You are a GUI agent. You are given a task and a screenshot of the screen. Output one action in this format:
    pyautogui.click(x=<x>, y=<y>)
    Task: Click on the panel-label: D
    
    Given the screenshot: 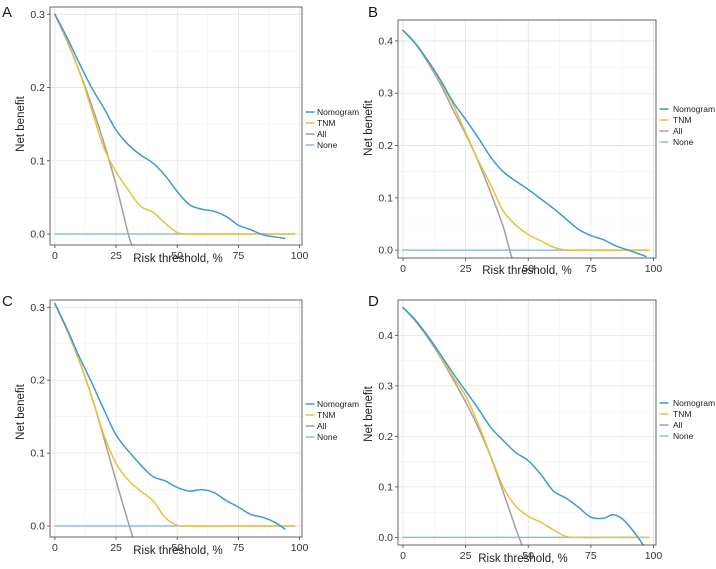 What is the action you would take?
    pyautogui.click(x=373, y=301)
    